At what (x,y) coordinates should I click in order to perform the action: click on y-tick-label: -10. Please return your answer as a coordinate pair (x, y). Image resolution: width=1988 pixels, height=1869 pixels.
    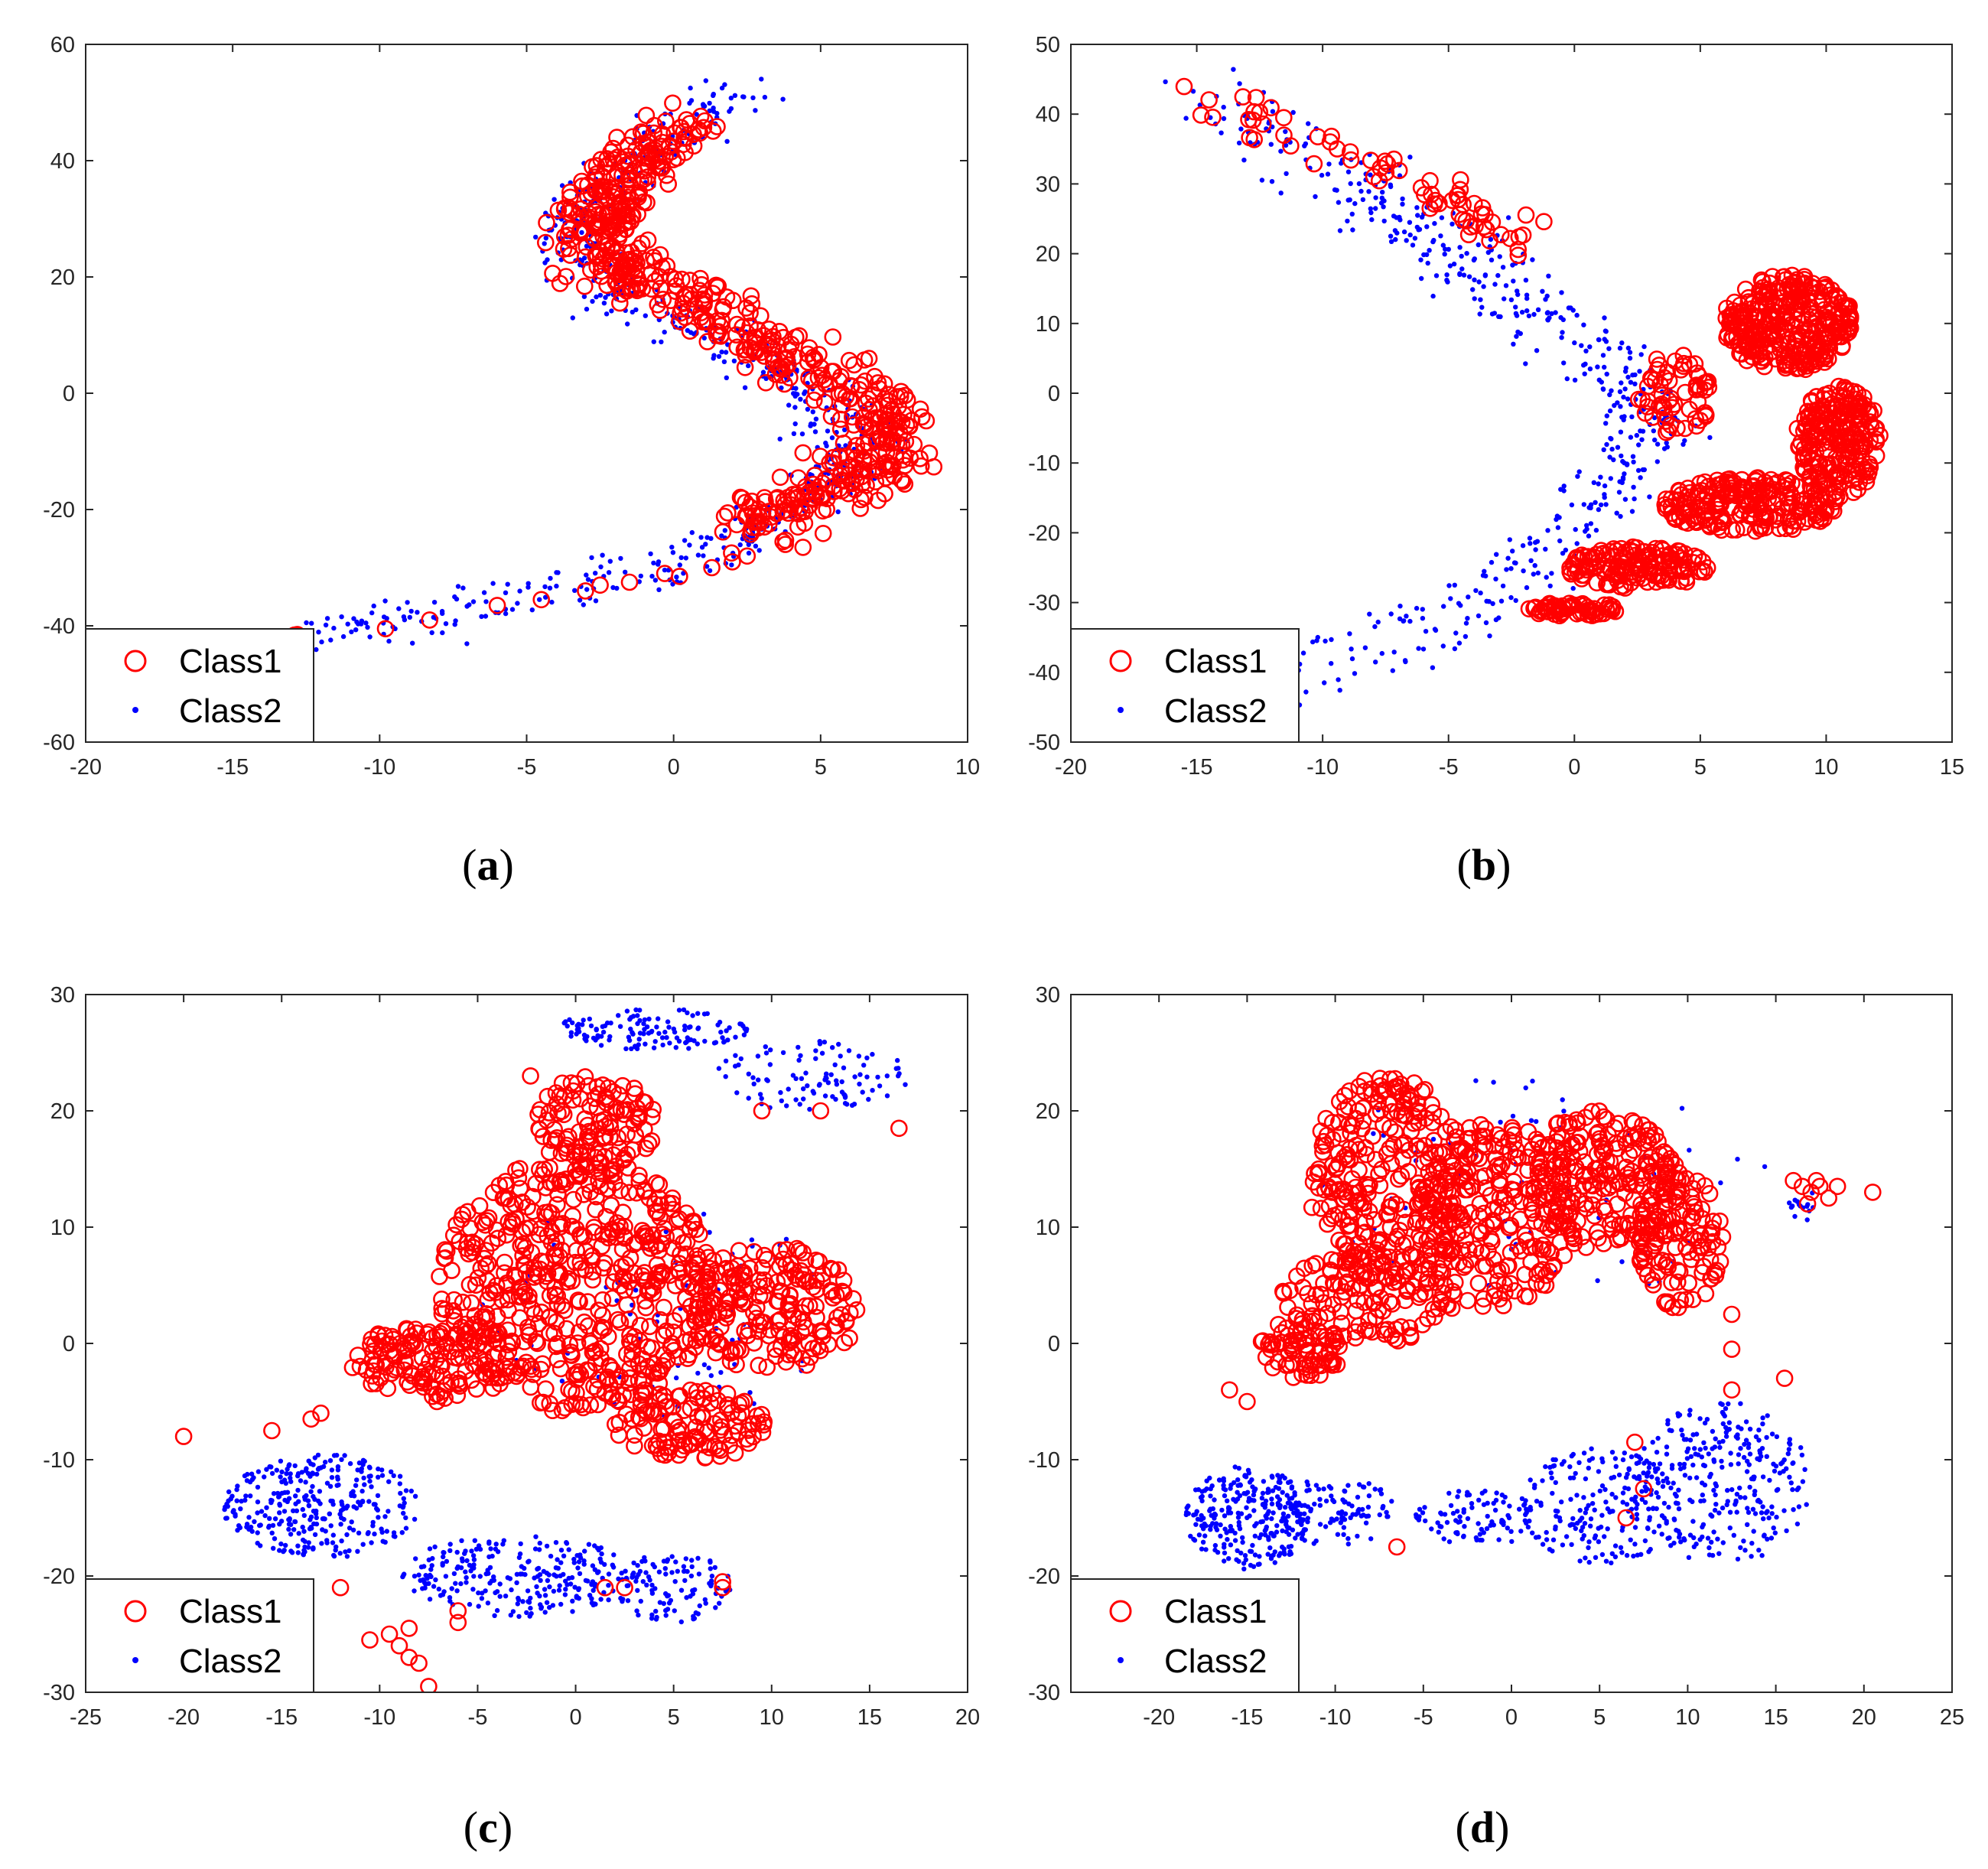
    Looking at the image, I should click on (1044, 464).